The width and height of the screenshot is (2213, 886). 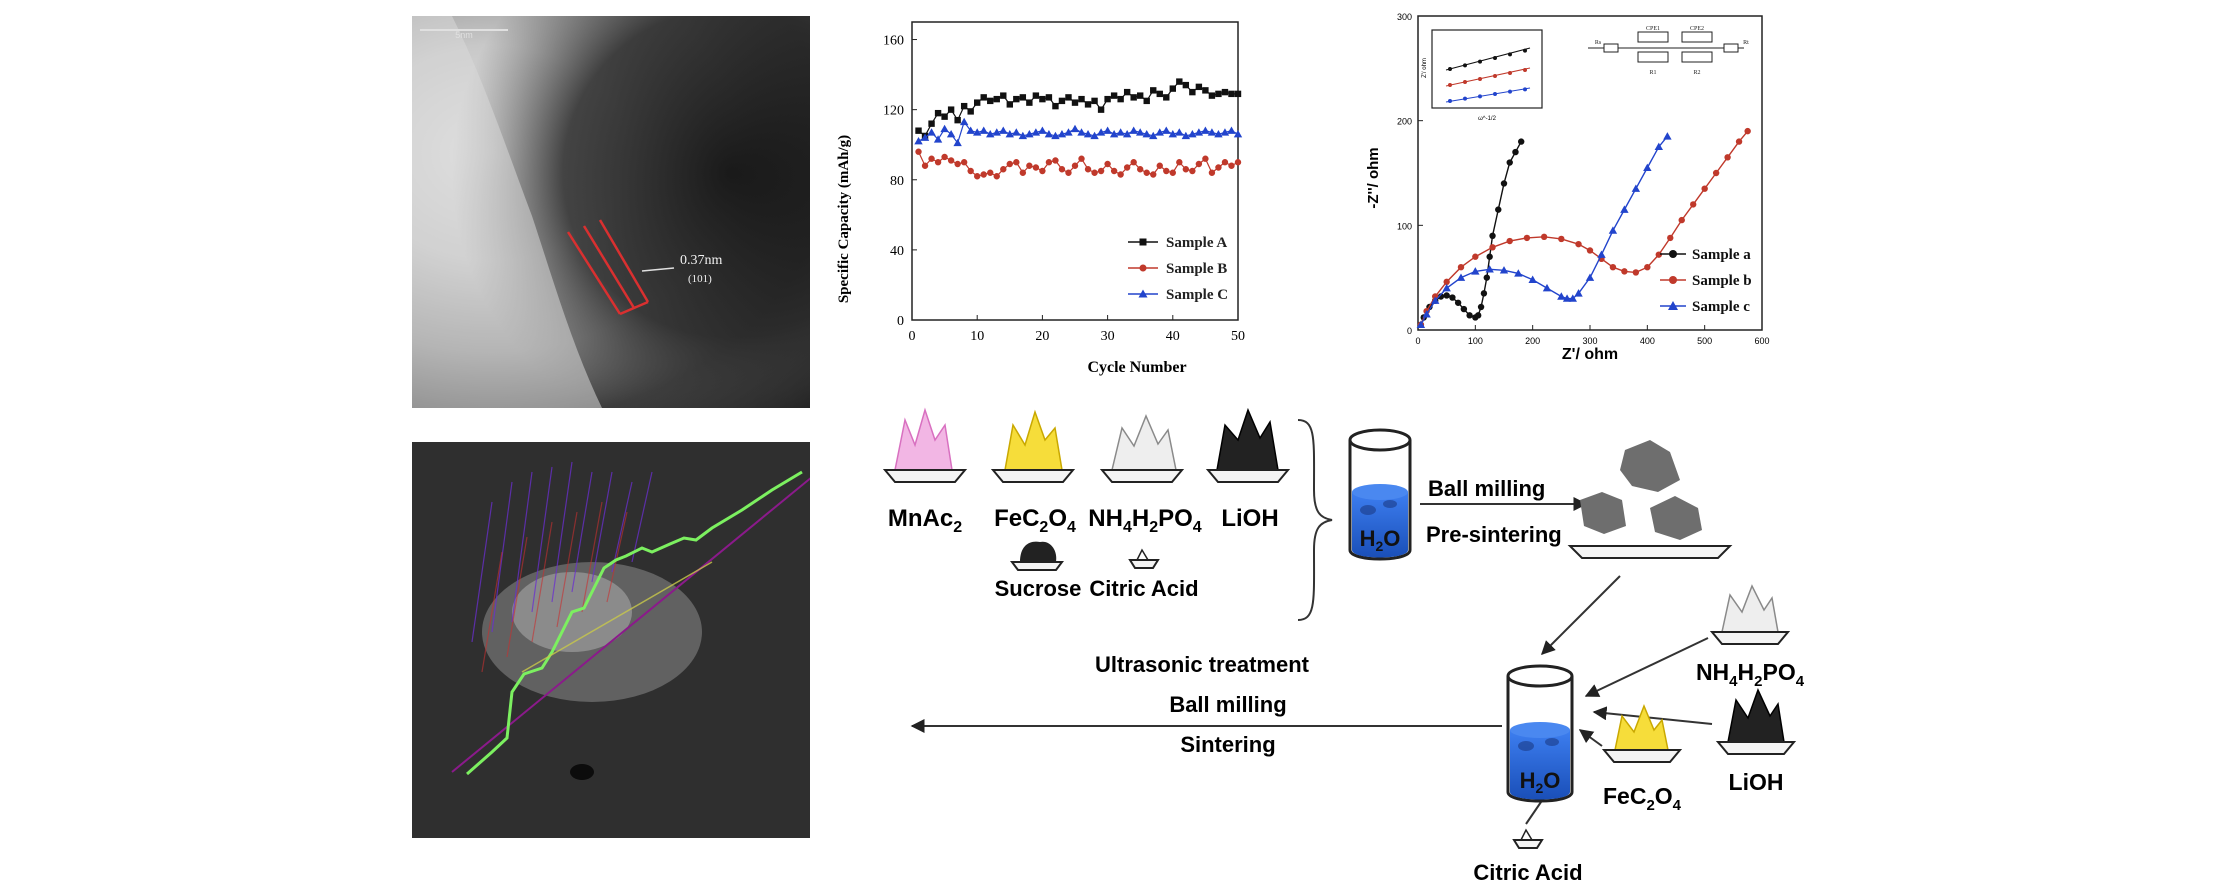 I want to click on label-sucrose: Sucrose, so click(x=1038, y=588).